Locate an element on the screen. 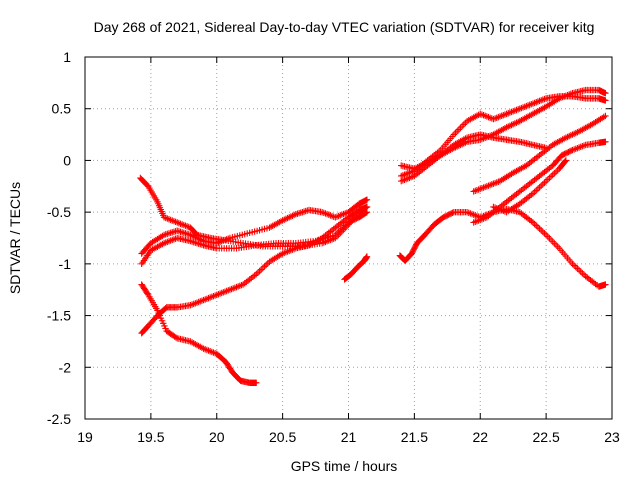  y-tick-label: -2.5 is located at coordinates (59, 419).